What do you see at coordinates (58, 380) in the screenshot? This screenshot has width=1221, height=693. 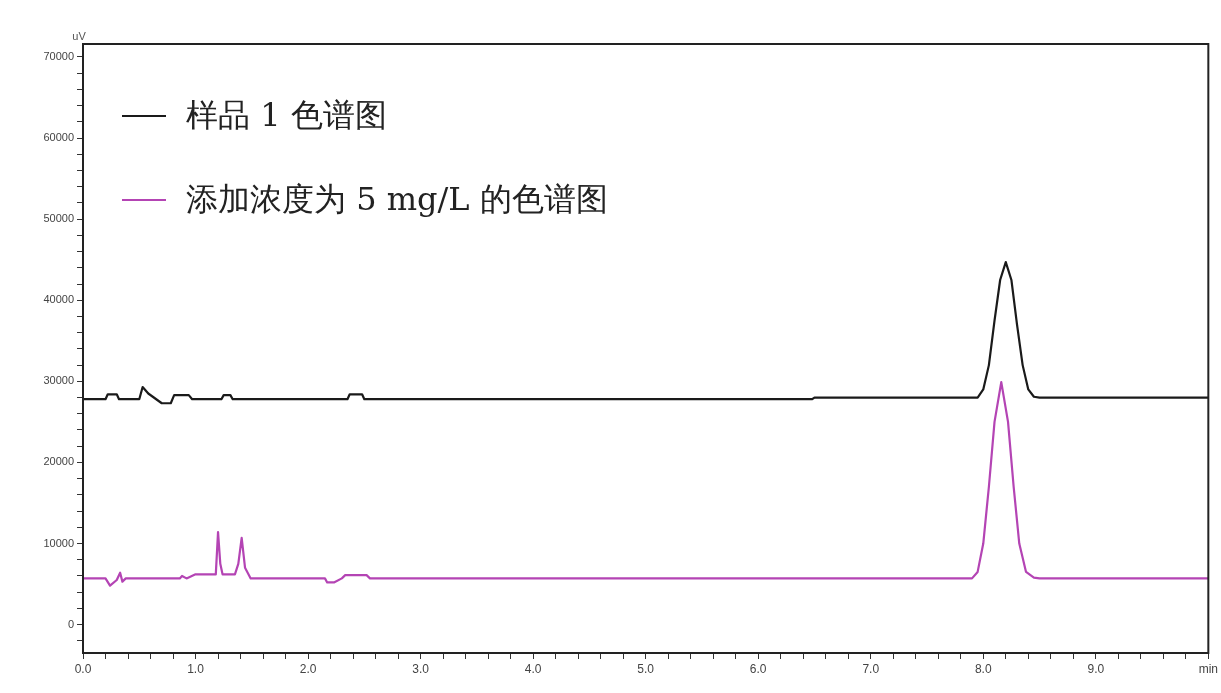 I see `y-tick-label: 30000` at bounding box center [58, 380].